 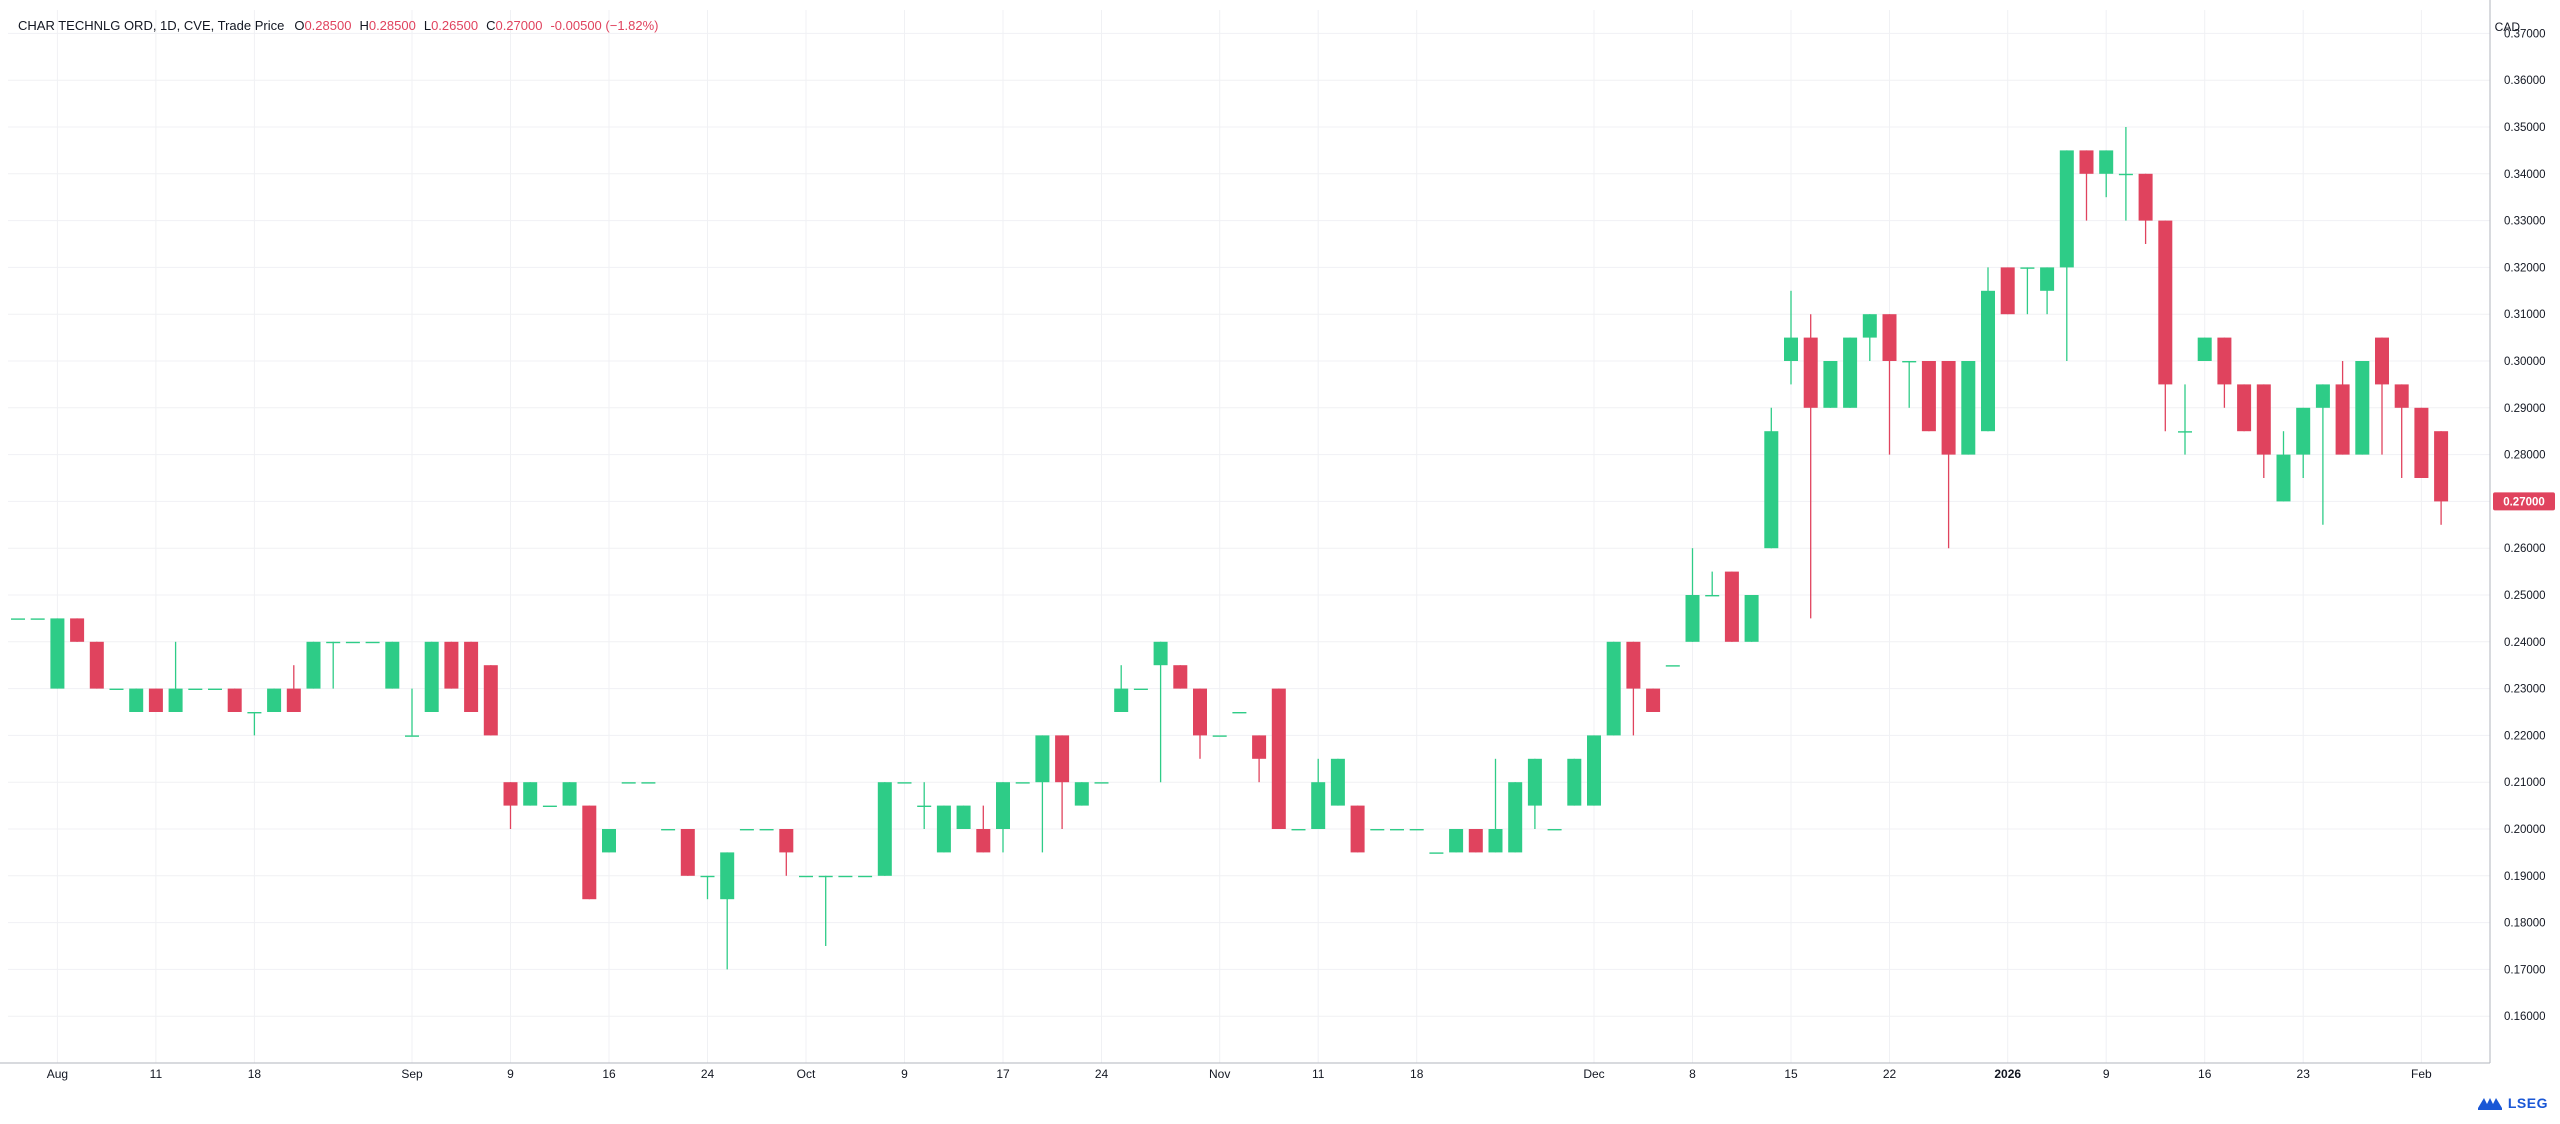 What do you see at coordinates (2525, 736) in the screenshot?
I see `y-tick-label: 0.22000` at bounding box center [2525, 736].